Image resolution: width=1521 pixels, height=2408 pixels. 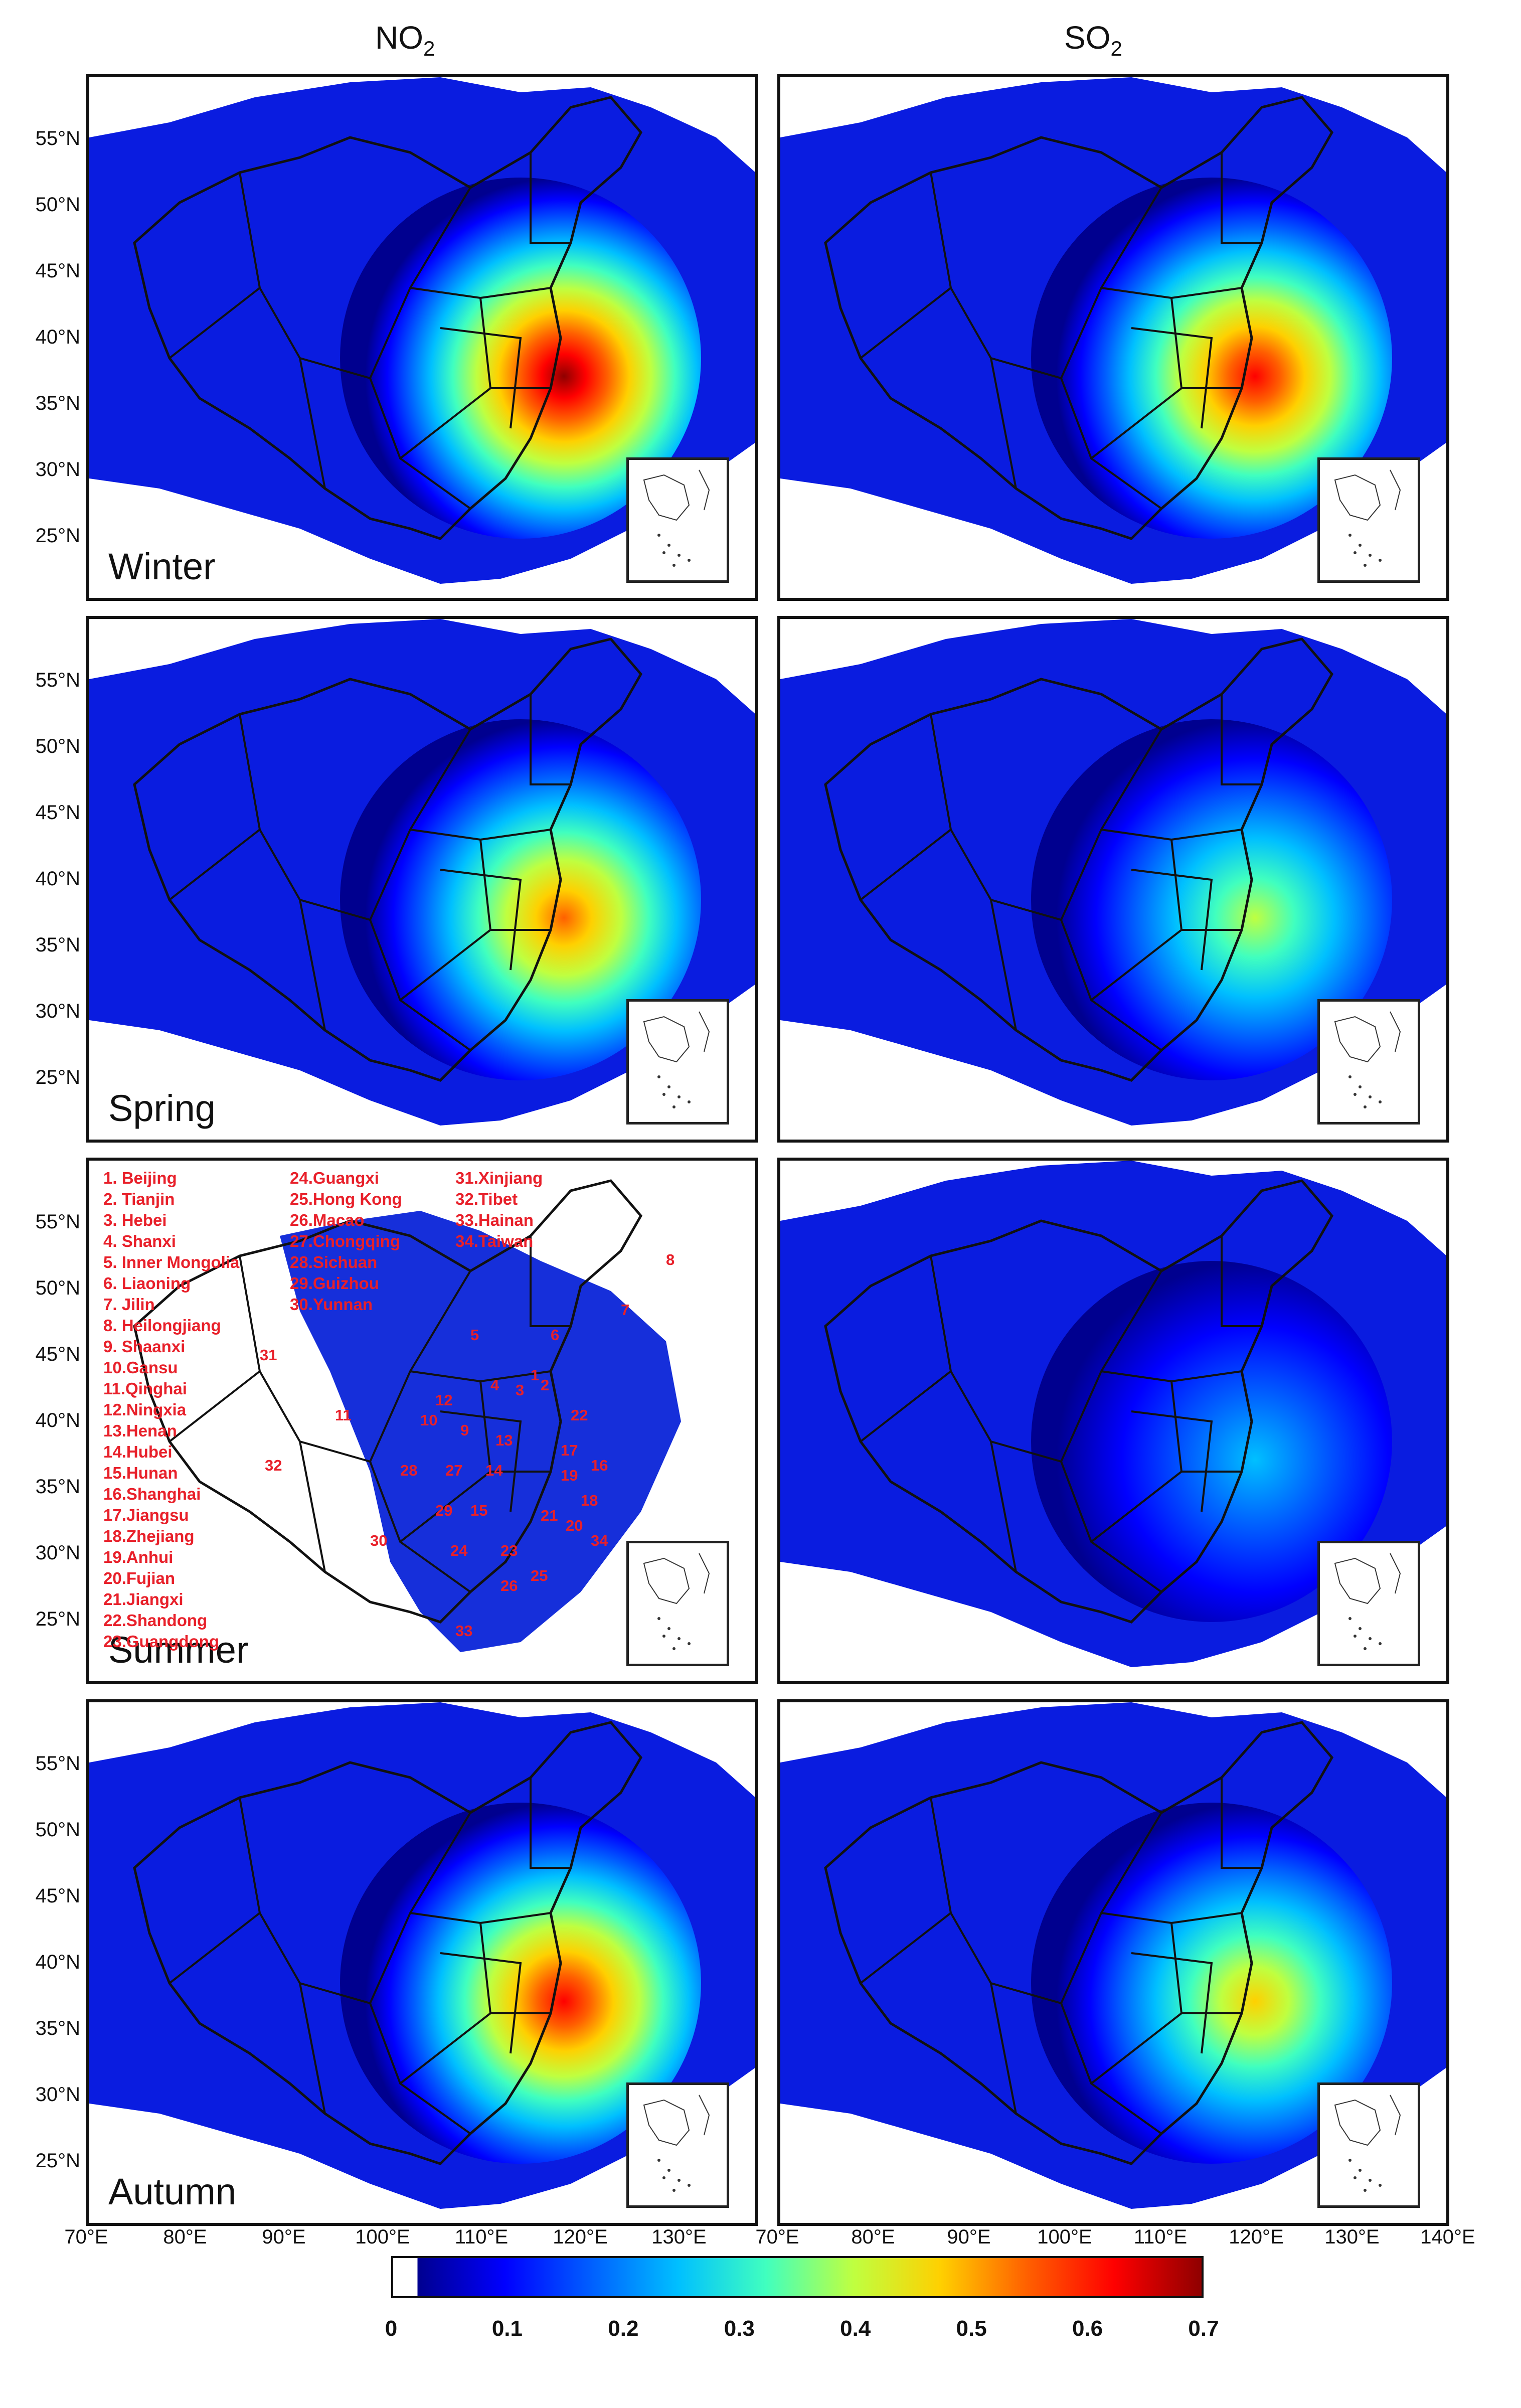 I want to click on season-label: Spring, so click(x=162, y=1108).